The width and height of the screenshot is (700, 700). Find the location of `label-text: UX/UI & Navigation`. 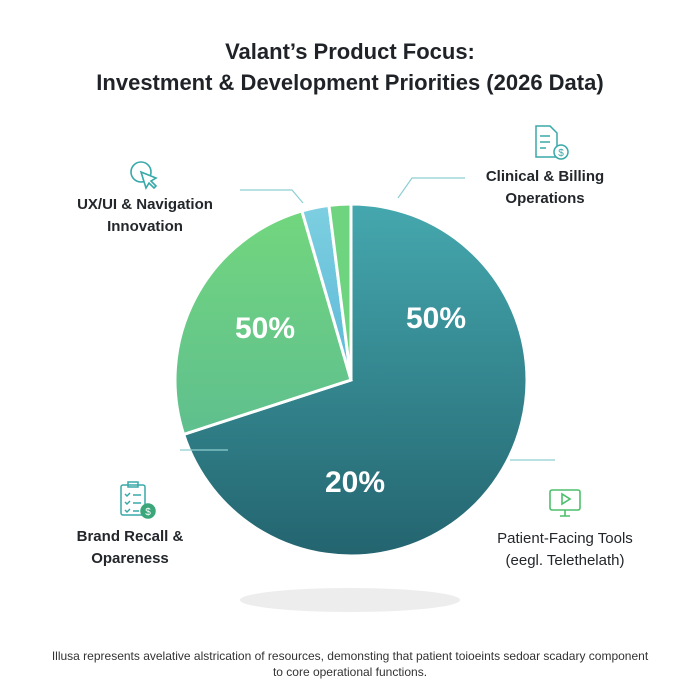

label-text: UX/UI & Navigation is located at coordinates (145, 204).